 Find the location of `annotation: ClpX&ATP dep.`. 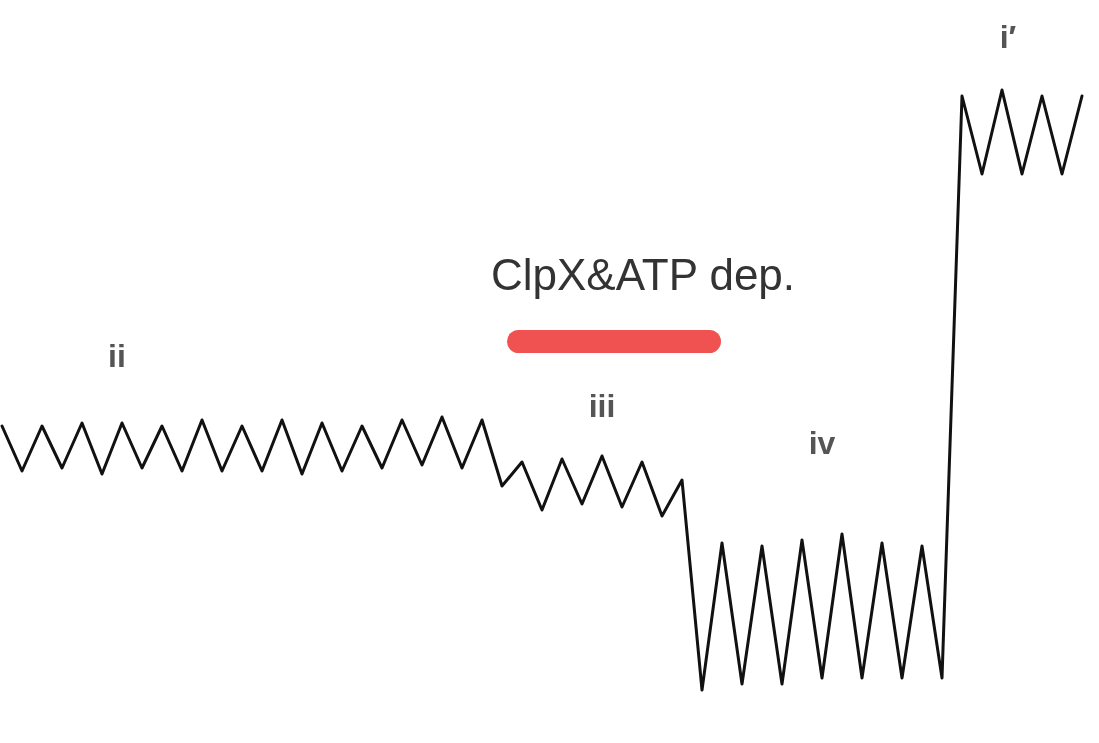

annotation: ClpX&ATP dep. is located at coordinates (643, 274).